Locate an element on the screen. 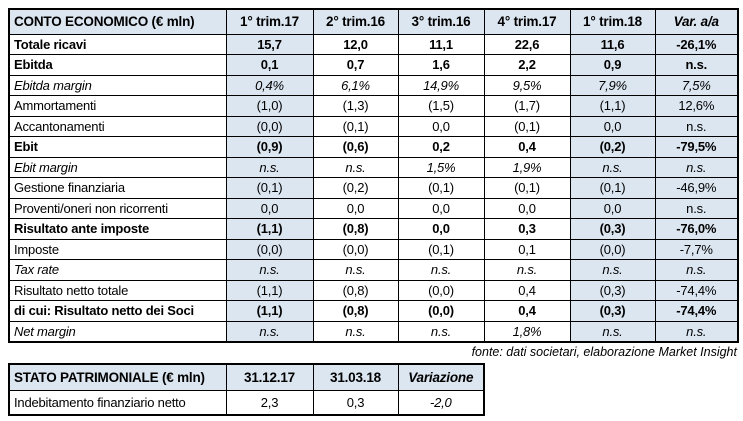 The width and height of the screenshot is (743, 421). value-cell: -2,0 is located at coordinates (441, 402).